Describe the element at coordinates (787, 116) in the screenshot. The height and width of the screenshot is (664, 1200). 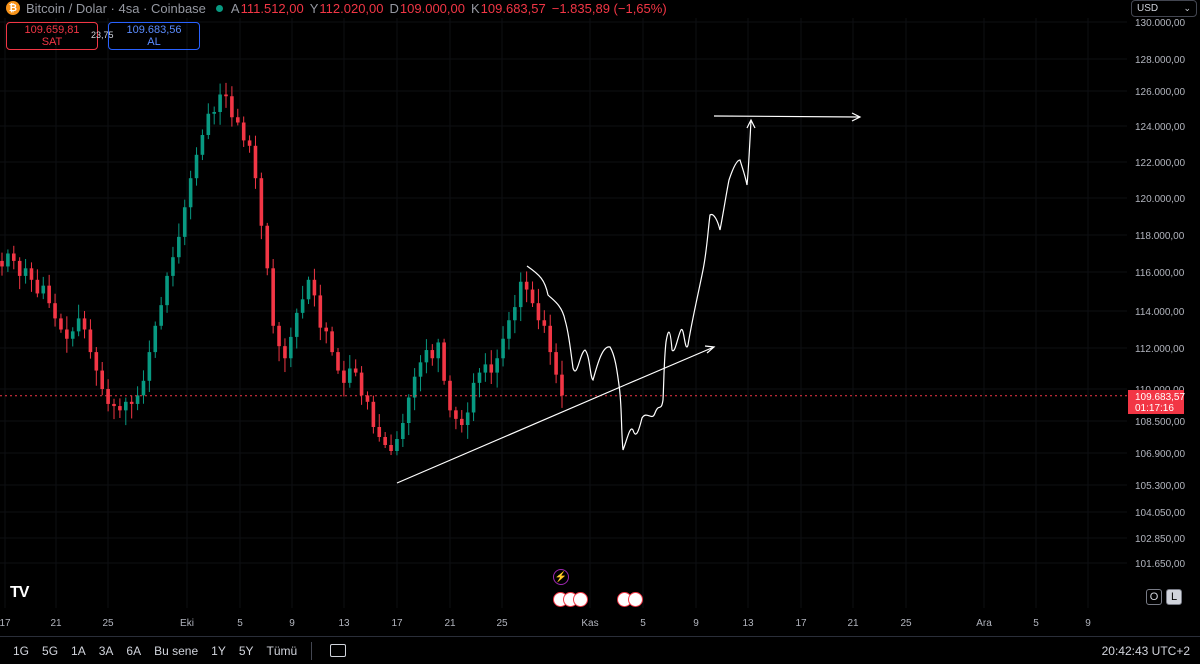
I see `target-line-drawing` at that location.